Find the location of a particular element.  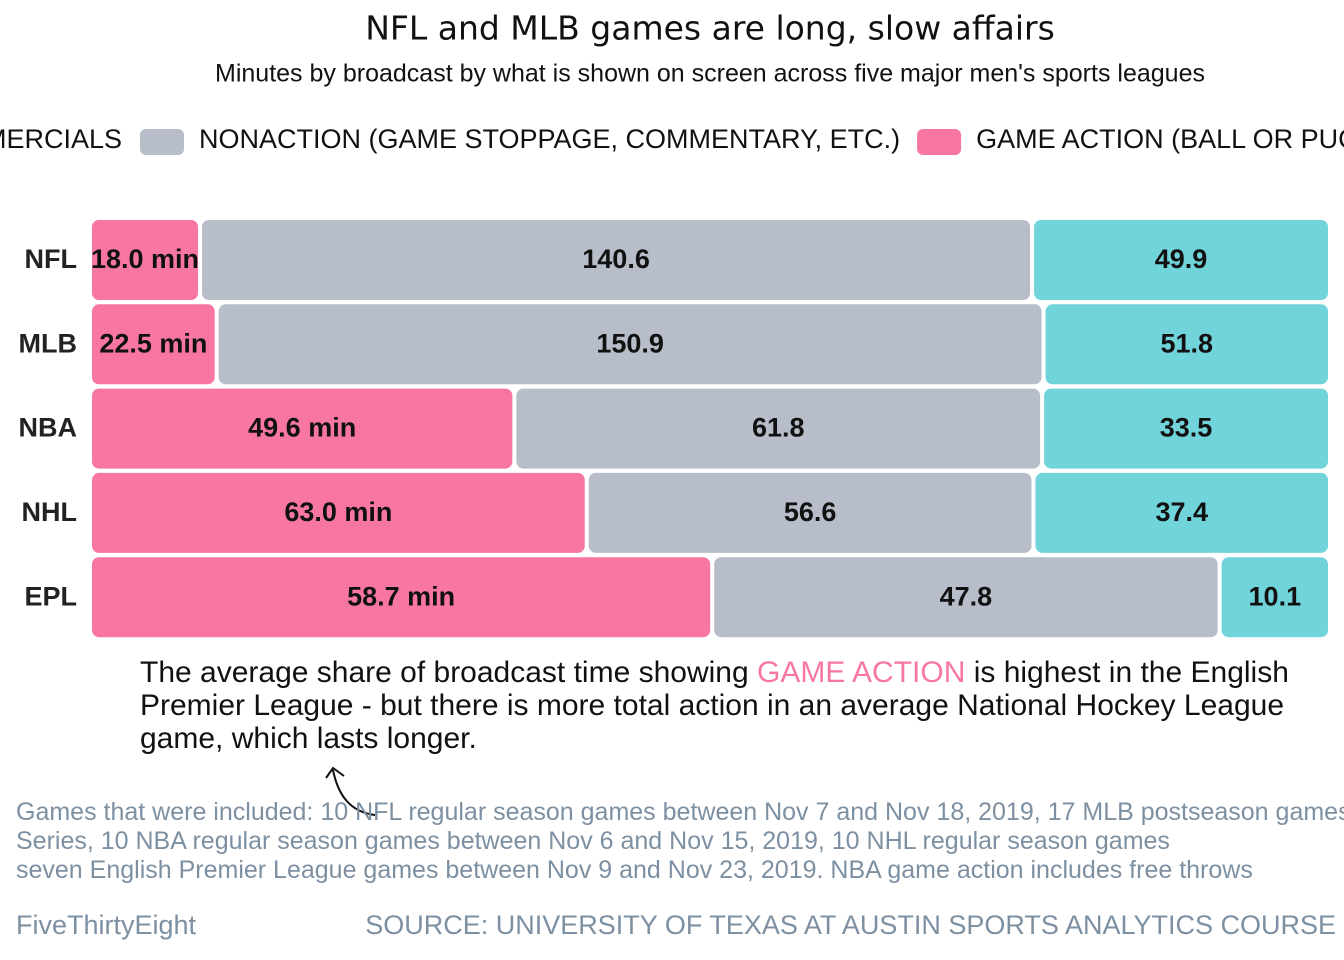

data-label: 140.6 is located at coordinates (616, 259).